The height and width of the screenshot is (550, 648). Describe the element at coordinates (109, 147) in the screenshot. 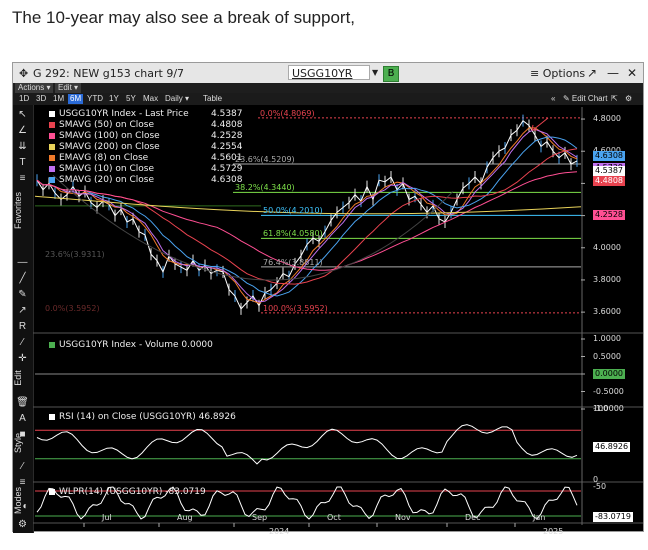

I see `legend-label: SMAVG (200) on Close` at that location.